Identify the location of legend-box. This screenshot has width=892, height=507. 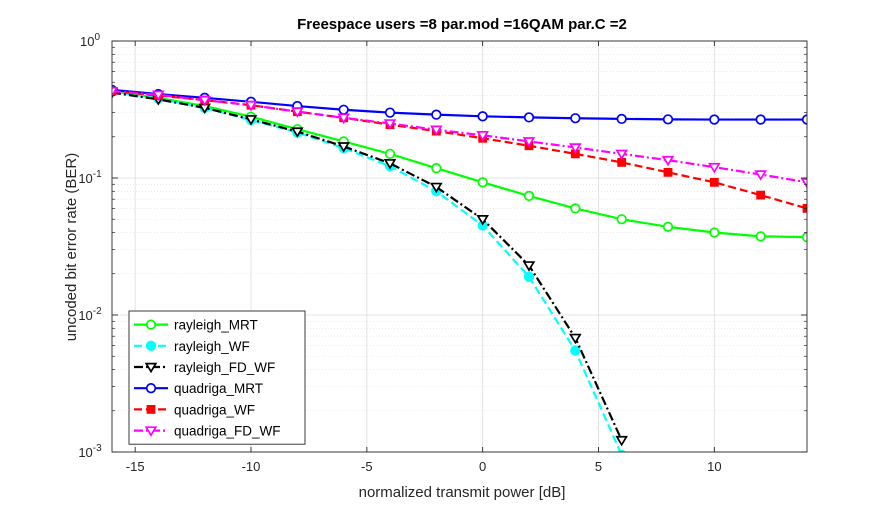
(217, 377).